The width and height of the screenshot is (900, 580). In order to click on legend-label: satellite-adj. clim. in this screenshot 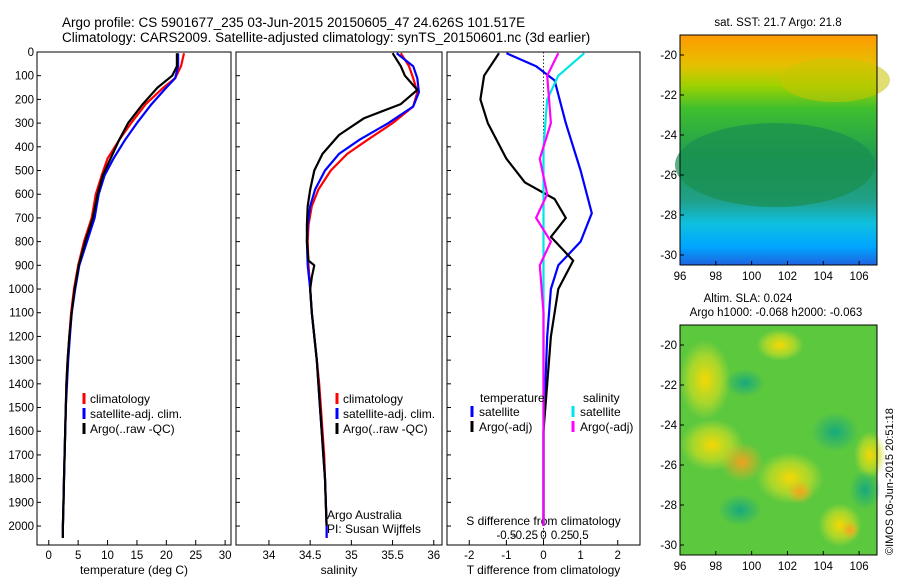, I will do `click(389, 414)`.